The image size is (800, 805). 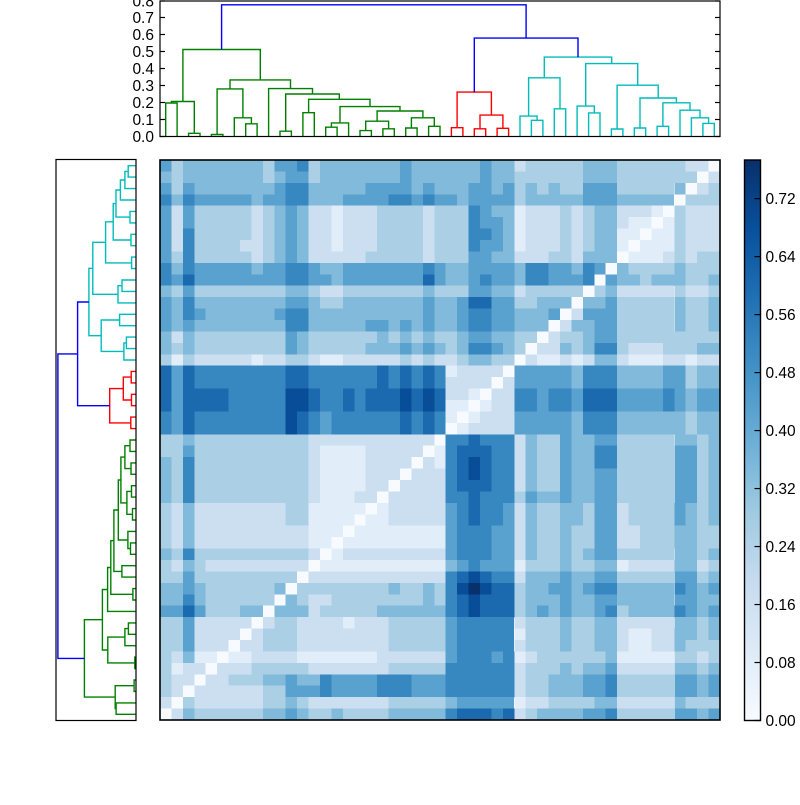 I want to click on svg-text: 0.8, so click(x=143, y=5).